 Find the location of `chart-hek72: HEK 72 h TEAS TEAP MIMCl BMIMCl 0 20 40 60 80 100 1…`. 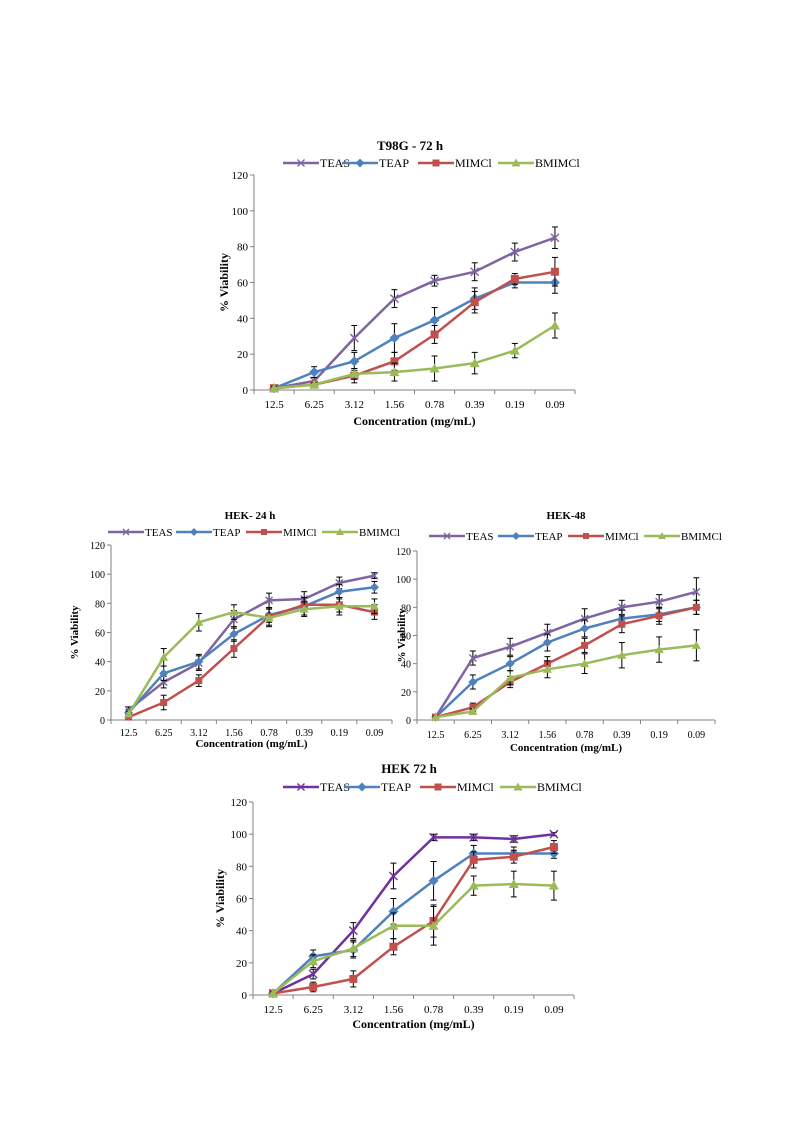

chart-hek72: HEK 72 h TEAS TEAP MIMCl BMIMCl 0 20 40 60 80 100 1… is located at coordinates (397, 896).